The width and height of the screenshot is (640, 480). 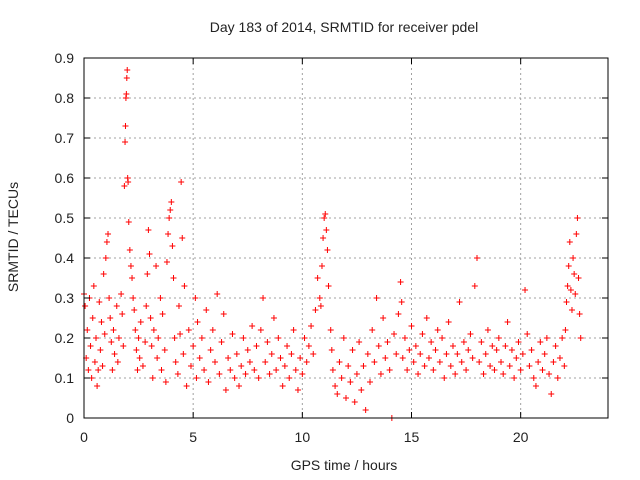 I want to click on x-tick-label: 15, so click(x=412, y=437).